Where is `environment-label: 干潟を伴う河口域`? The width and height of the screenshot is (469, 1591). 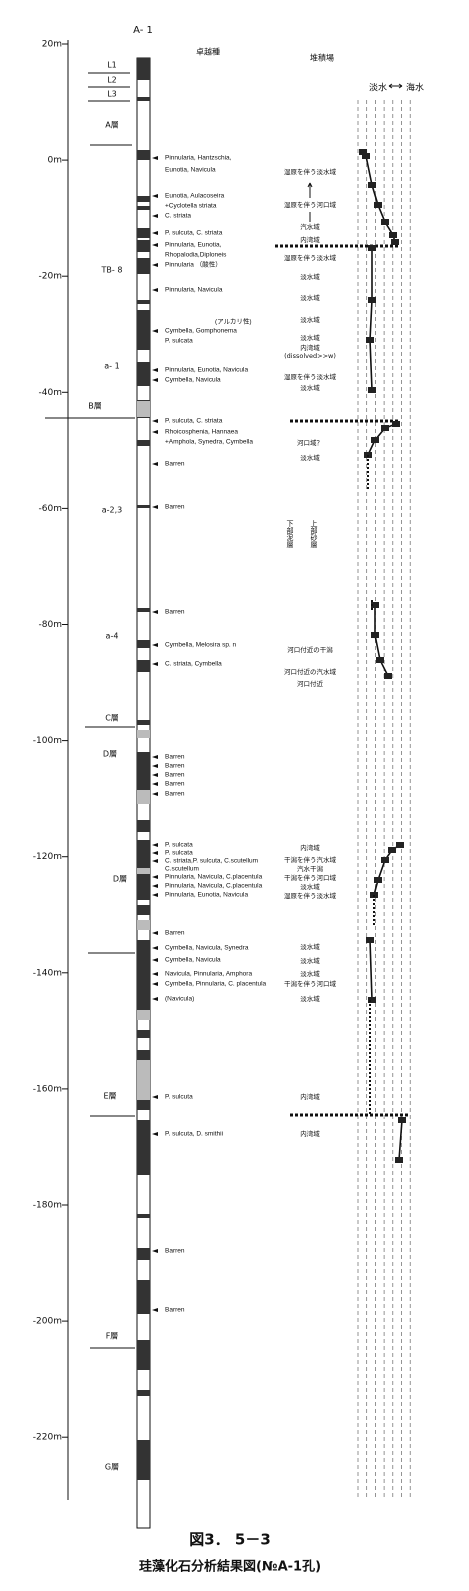
environment-label: 干潟を伴う河口域 is located at coordinates (310, 983).